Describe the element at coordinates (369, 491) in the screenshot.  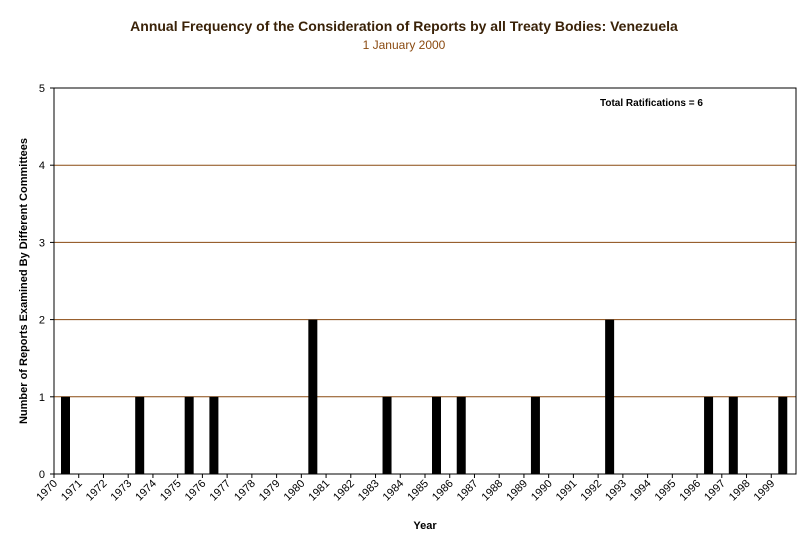
I see `x-tick-label: 1983` at that location.